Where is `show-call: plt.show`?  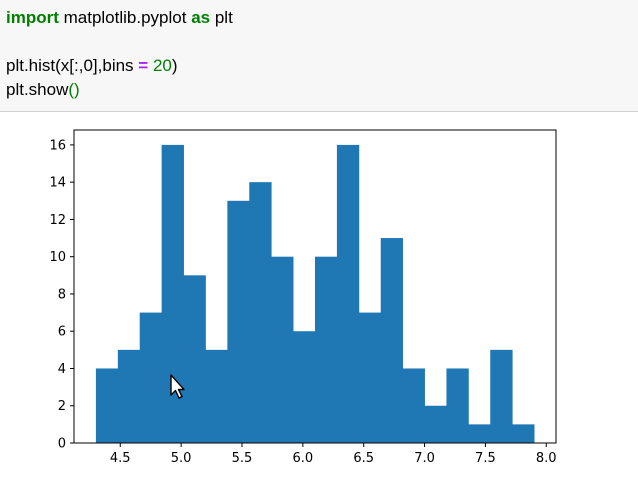
show-call: plt.show is located at coordinates (37, 89).